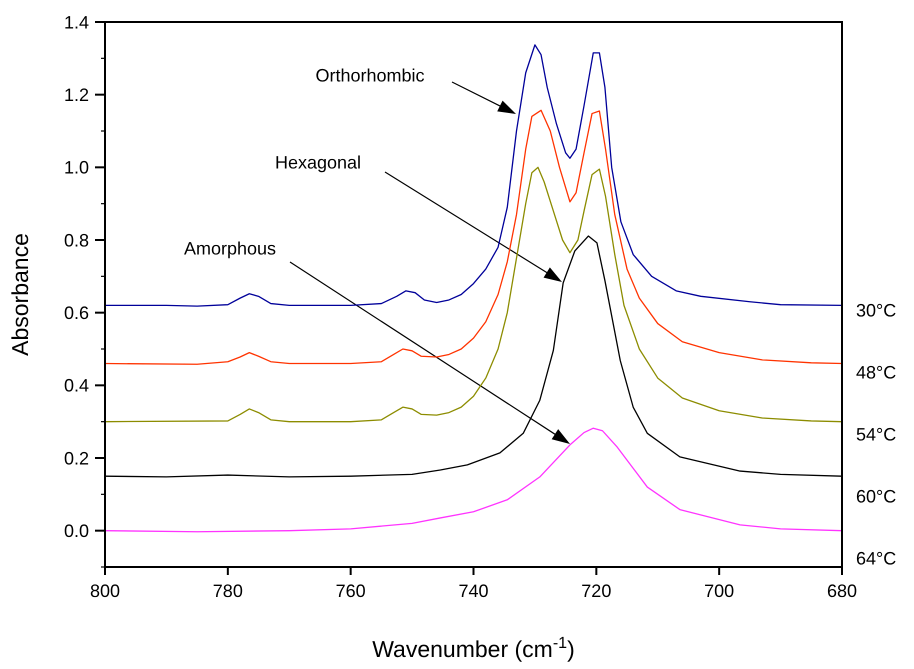  What do you see at coordinates (76, 240) in the screenshot?
I see `y-tick-label: 0.8` at bounding box center [76, 240].